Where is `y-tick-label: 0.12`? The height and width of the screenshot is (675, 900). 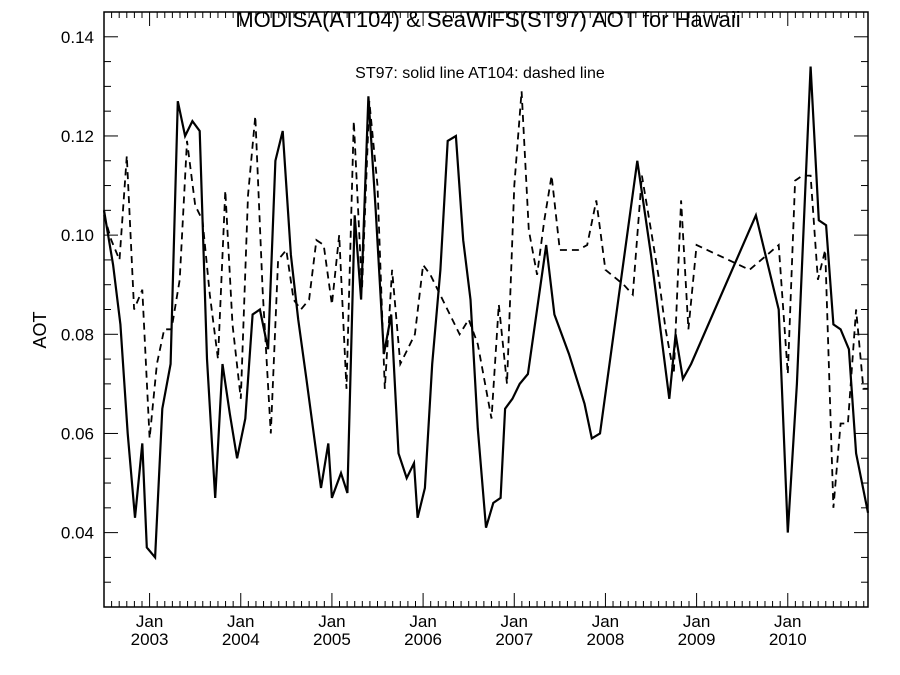 y-tick-label: 0.12 is located at coordinates (77, 136).